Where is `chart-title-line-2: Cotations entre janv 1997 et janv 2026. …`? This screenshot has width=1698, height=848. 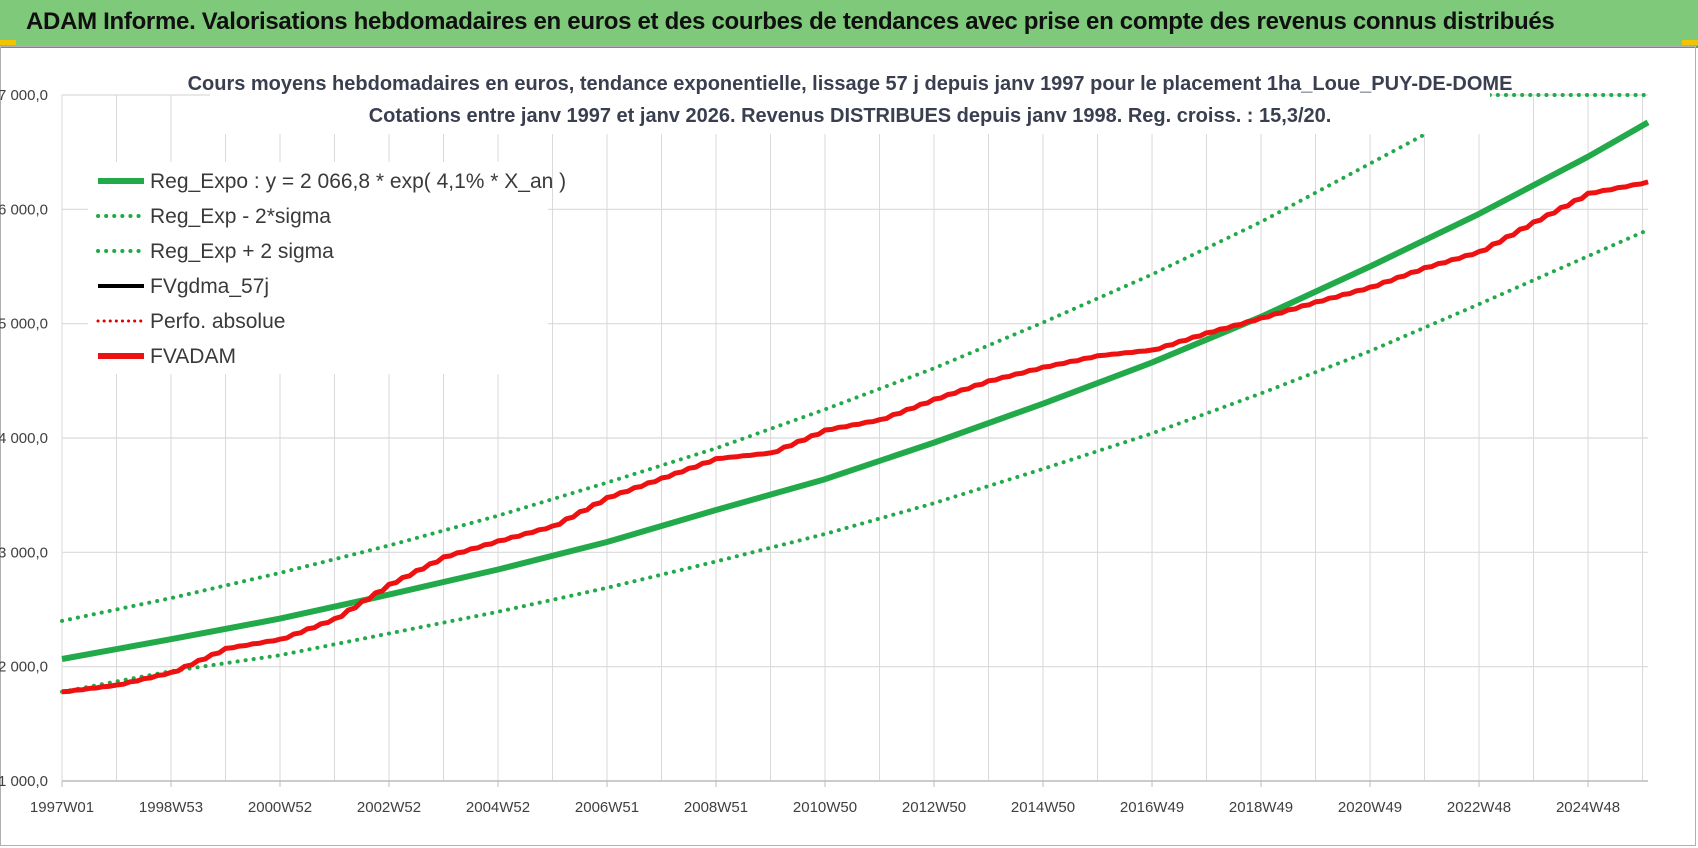
chart-title-line-2: Cotations entre janv 1997 et janv 2026. … is located at coordinates (850, 116).